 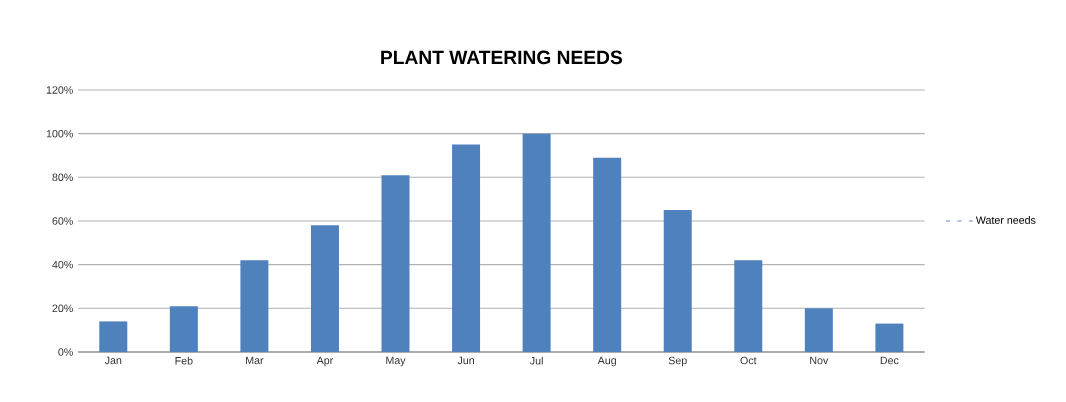 I want to click on y-tick-label: 60%, so click(x=62, y=221).